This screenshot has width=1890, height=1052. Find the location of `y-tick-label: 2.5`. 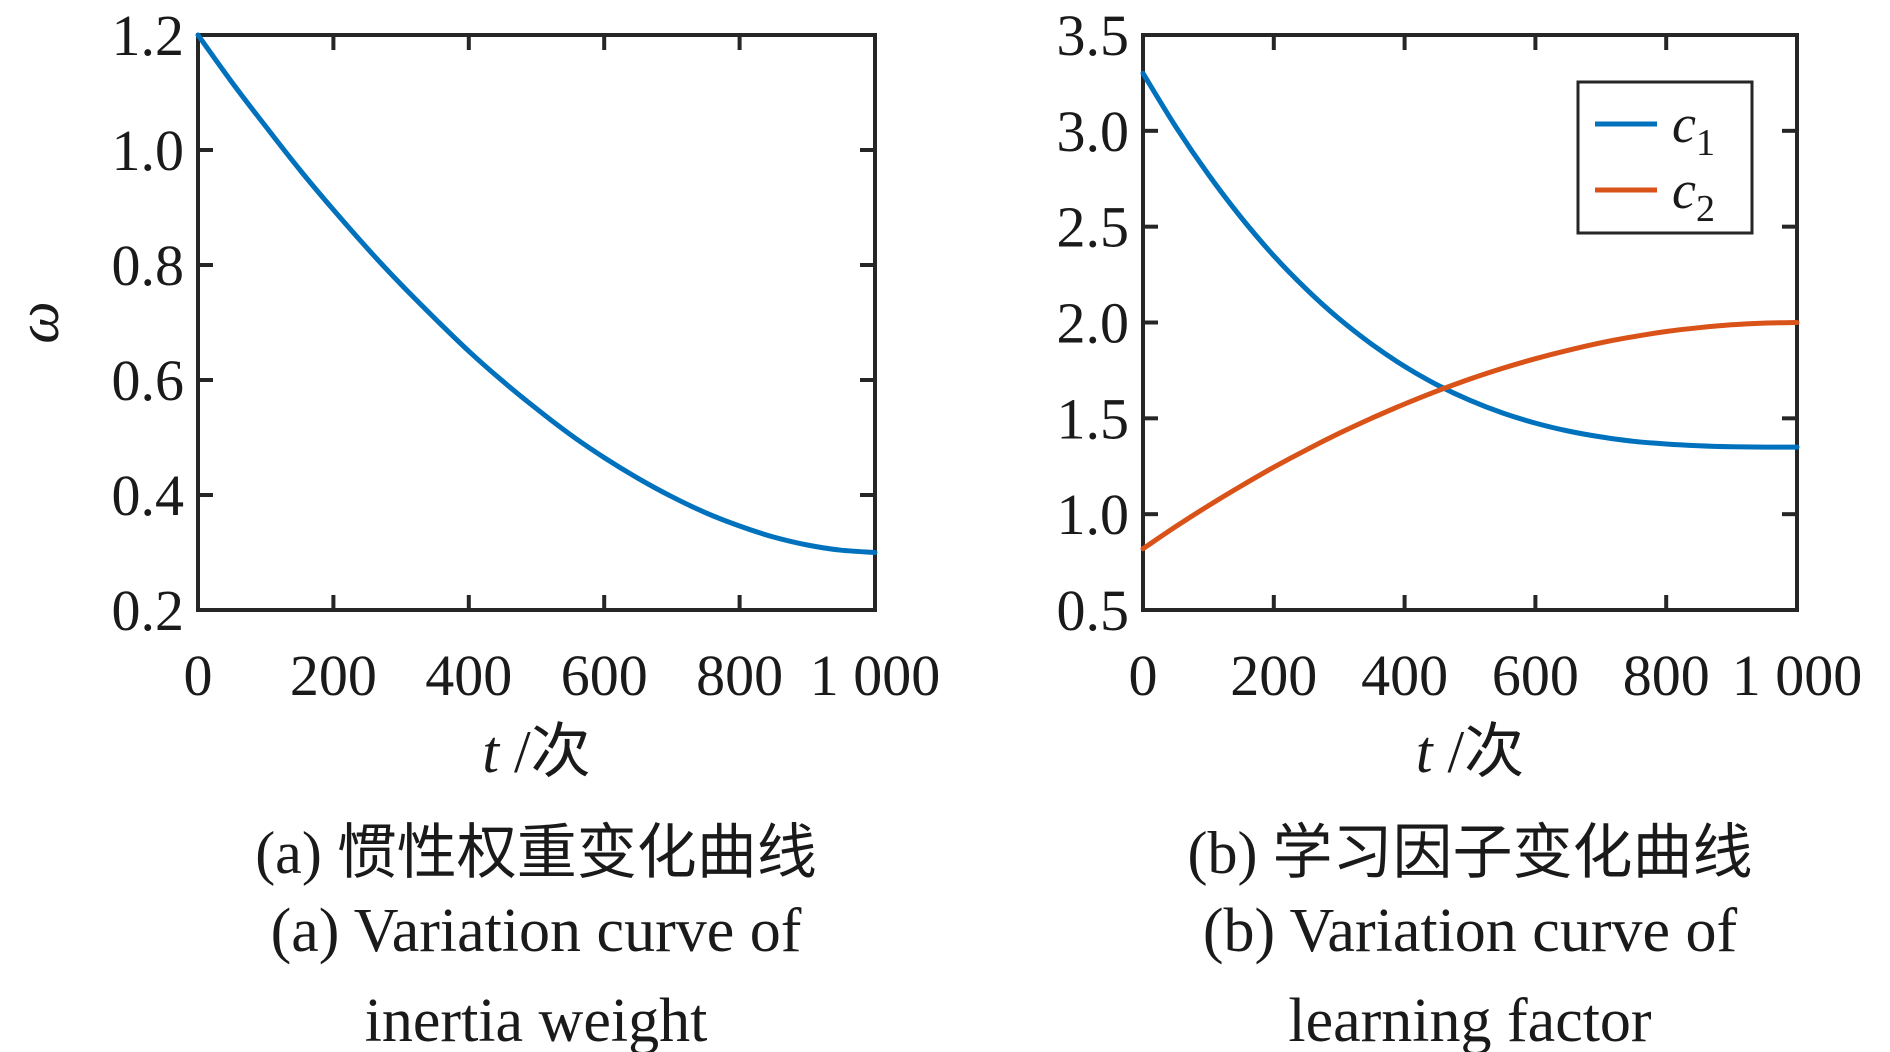

y-tick-label: 2.5 is located at coordinates (1093, 227).